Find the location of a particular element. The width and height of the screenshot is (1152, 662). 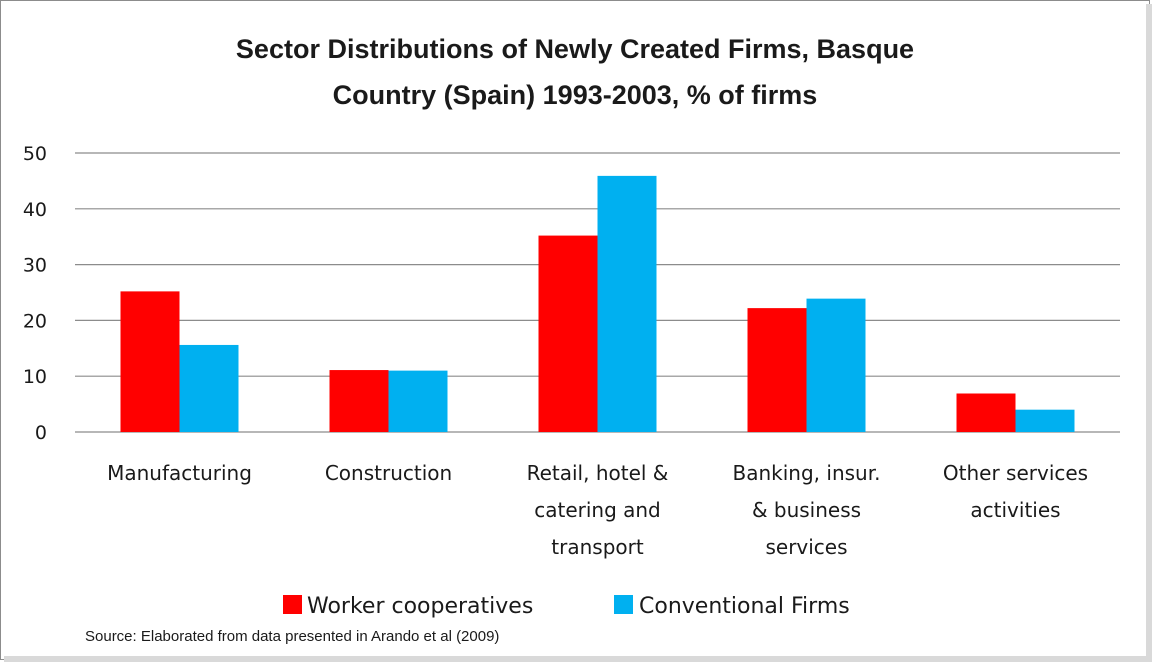

x-category-label: Manufacturing is located at coordinates (179, 473).